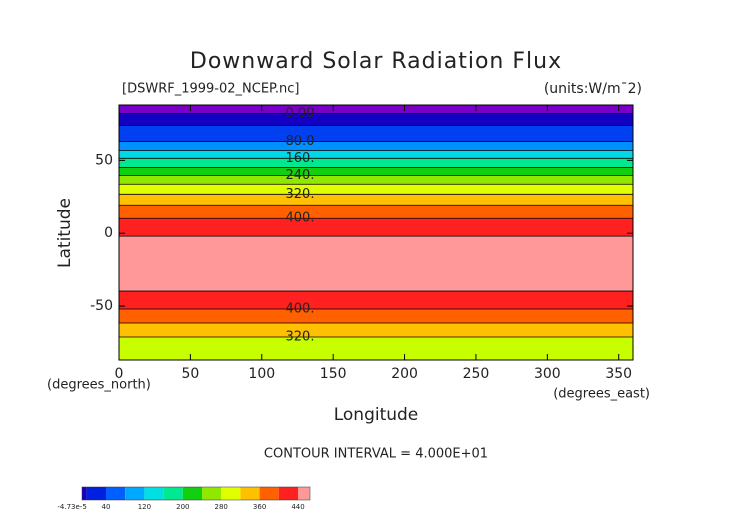 The width and height of the screenshot is (752, 532). I want to click on x-tick-label: 0, so click(119, 374).